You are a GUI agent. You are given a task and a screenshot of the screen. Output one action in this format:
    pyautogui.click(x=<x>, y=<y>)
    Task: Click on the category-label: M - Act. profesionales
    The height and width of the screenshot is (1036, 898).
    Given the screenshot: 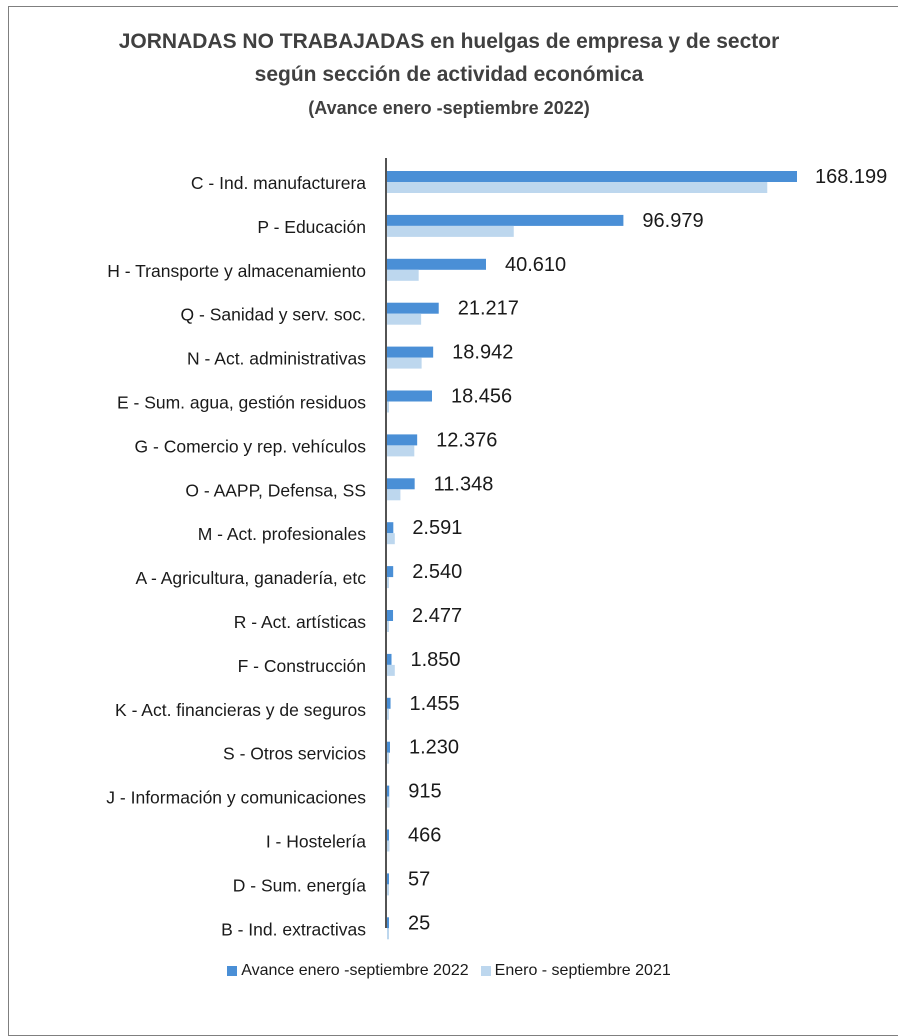 What is the action you would take?
    pyautogui.click(x=282, y=534)
    